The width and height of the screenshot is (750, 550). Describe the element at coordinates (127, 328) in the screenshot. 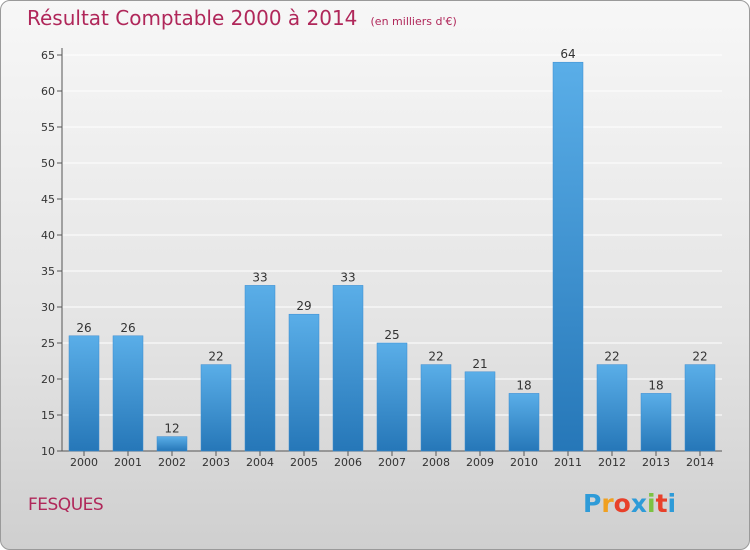

I see `data-label-2001: 26` at that location.